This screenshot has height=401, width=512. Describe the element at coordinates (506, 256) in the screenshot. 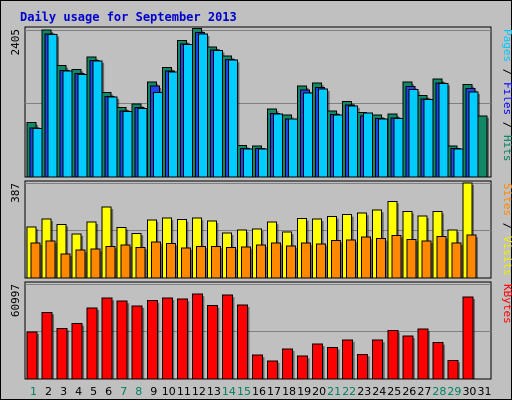

I see `ylabel-part-visits-2: Visits` at that location.